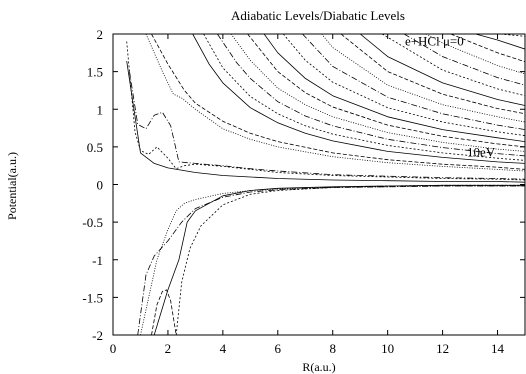 The width and height of the screenshot is (526, 374). Describe the element at coordinates (450, 96) in the screenshot. I see `annotations-group: e+HCl μ=0 10eV` at that location.